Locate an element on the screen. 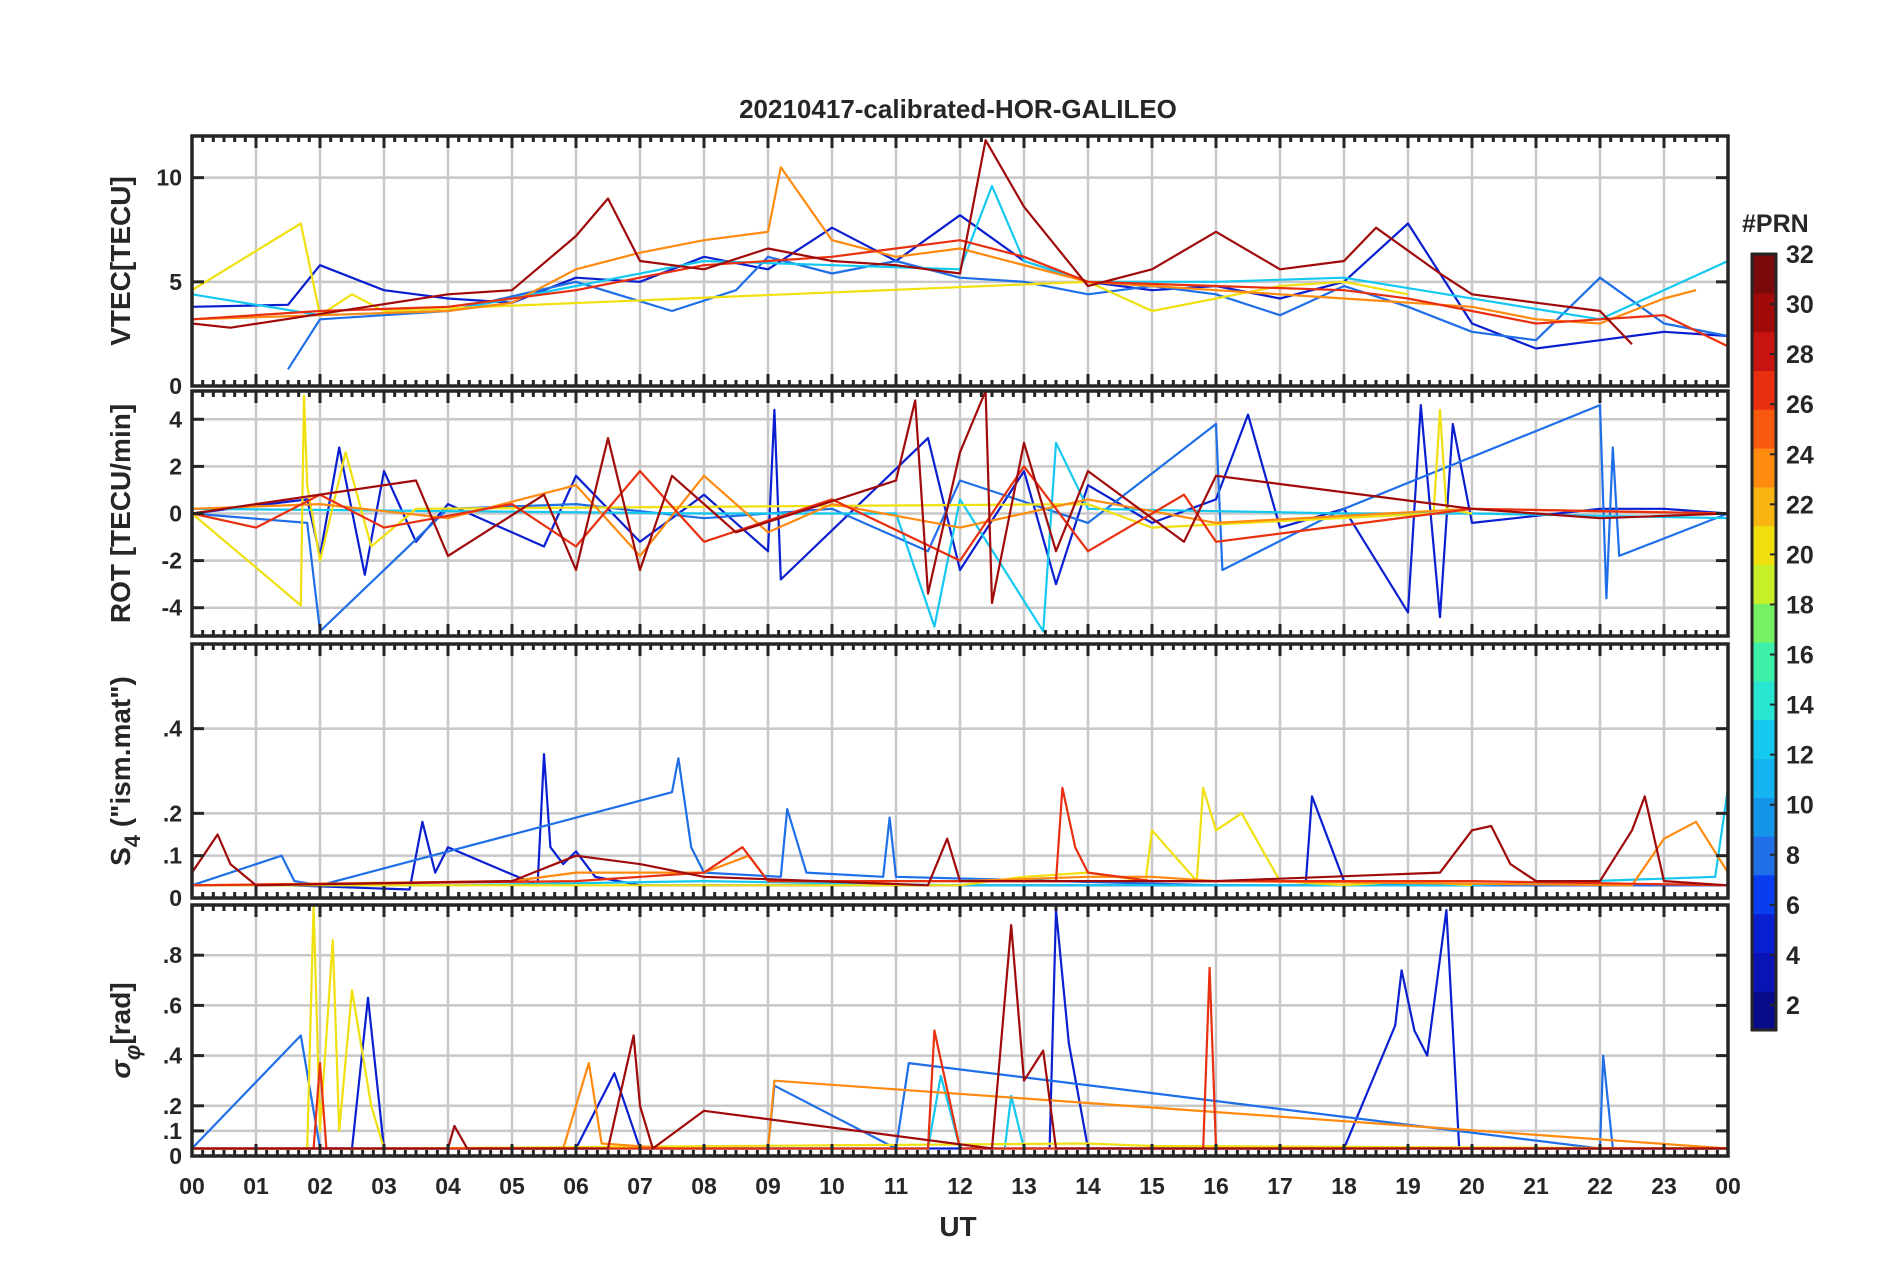 The height and width of the screenshot is (1272, 1902). y-axis-label-rest: ("ism.mat") is located at coordinates (120, 755).